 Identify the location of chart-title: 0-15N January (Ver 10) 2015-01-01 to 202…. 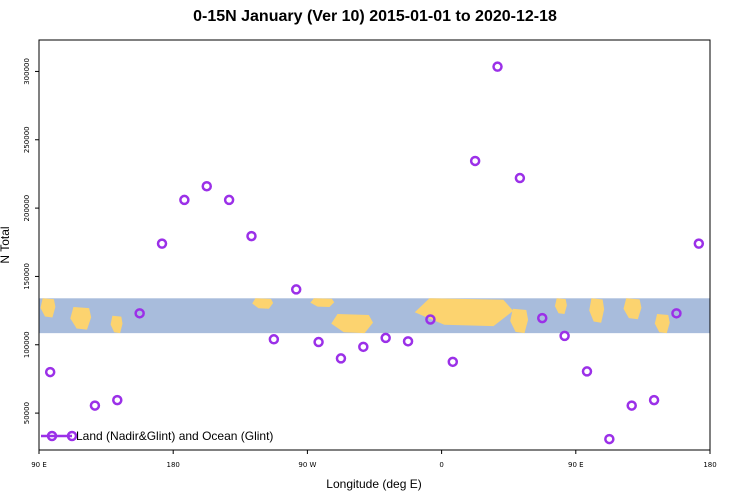
(375, 16).